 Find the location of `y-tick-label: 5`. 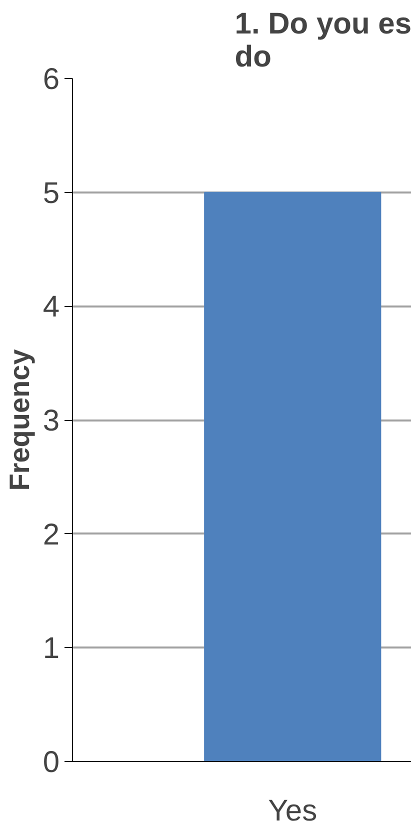

y-tick-label: 5 is located at coordinates (51, 193).